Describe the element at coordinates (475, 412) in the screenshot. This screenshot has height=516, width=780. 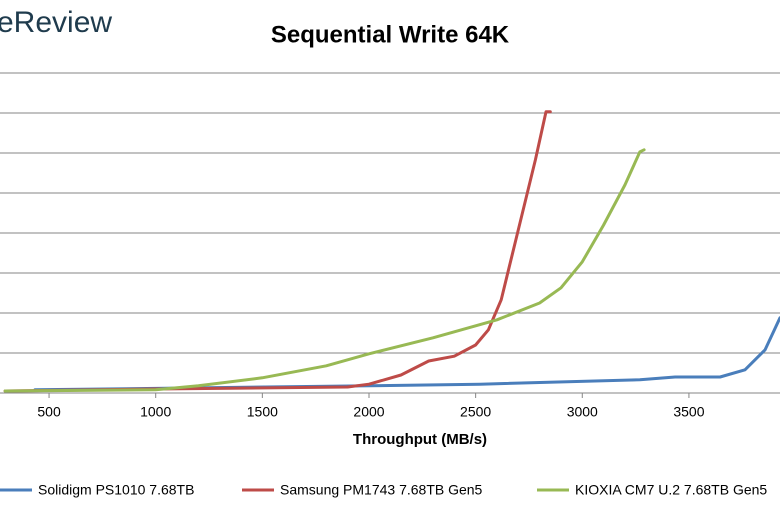
I see `x-tick-label: 2500` at that location.